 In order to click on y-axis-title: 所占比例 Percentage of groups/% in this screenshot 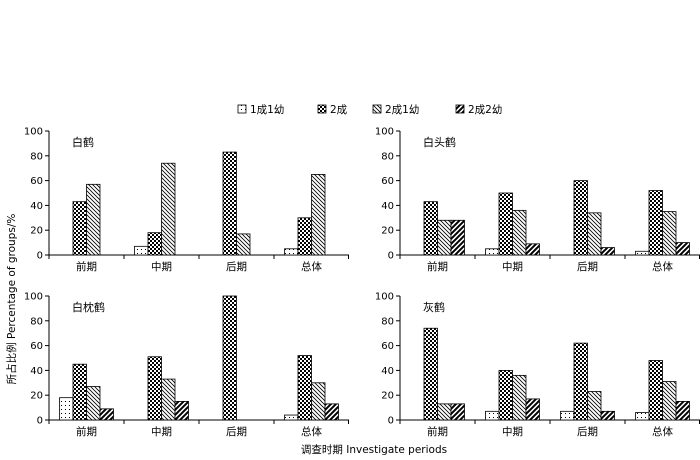, I will do `click(11, 299)`.